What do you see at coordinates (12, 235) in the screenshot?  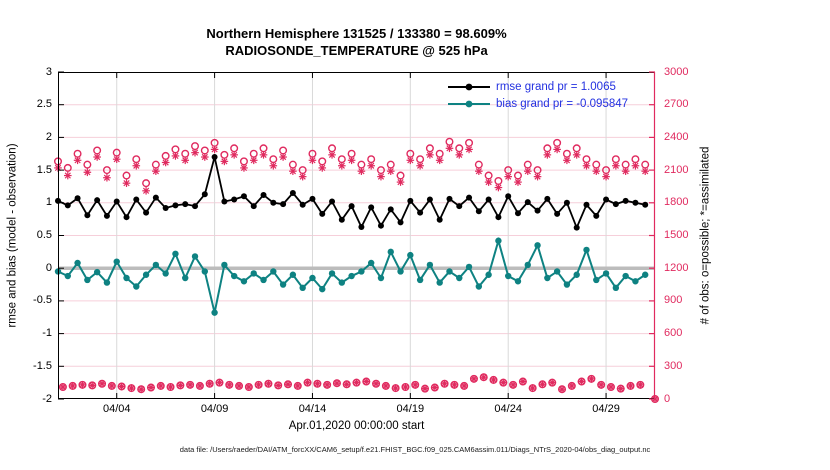 I see `y-axis-label-left: rmse and bias (model - observation)` at bounding box center [12, 235].